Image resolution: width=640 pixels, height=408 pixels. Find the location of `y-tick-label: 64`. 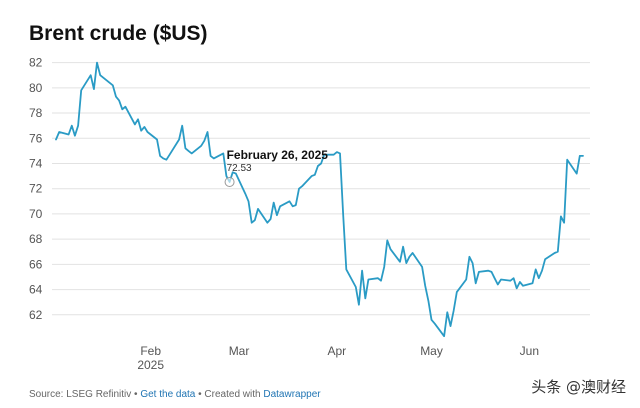

y-tick-label: 64 is located at coordinates (36, 290).